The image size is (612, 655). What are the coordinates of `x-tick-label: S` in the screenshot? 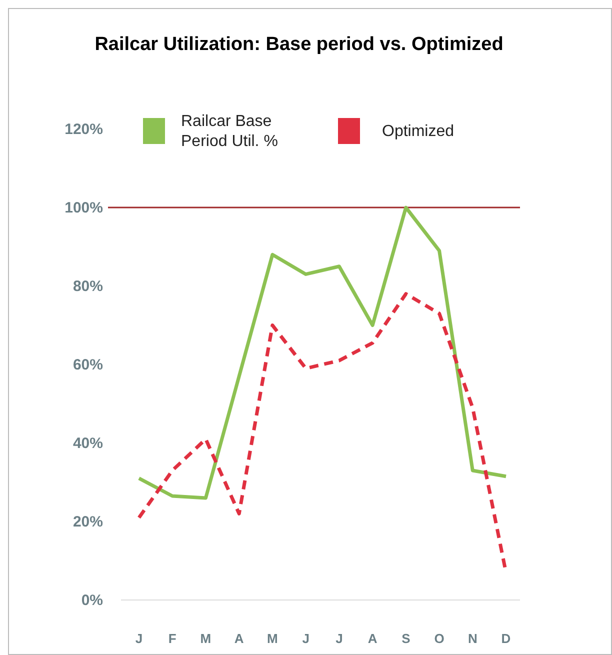 It's located at (406, 638).